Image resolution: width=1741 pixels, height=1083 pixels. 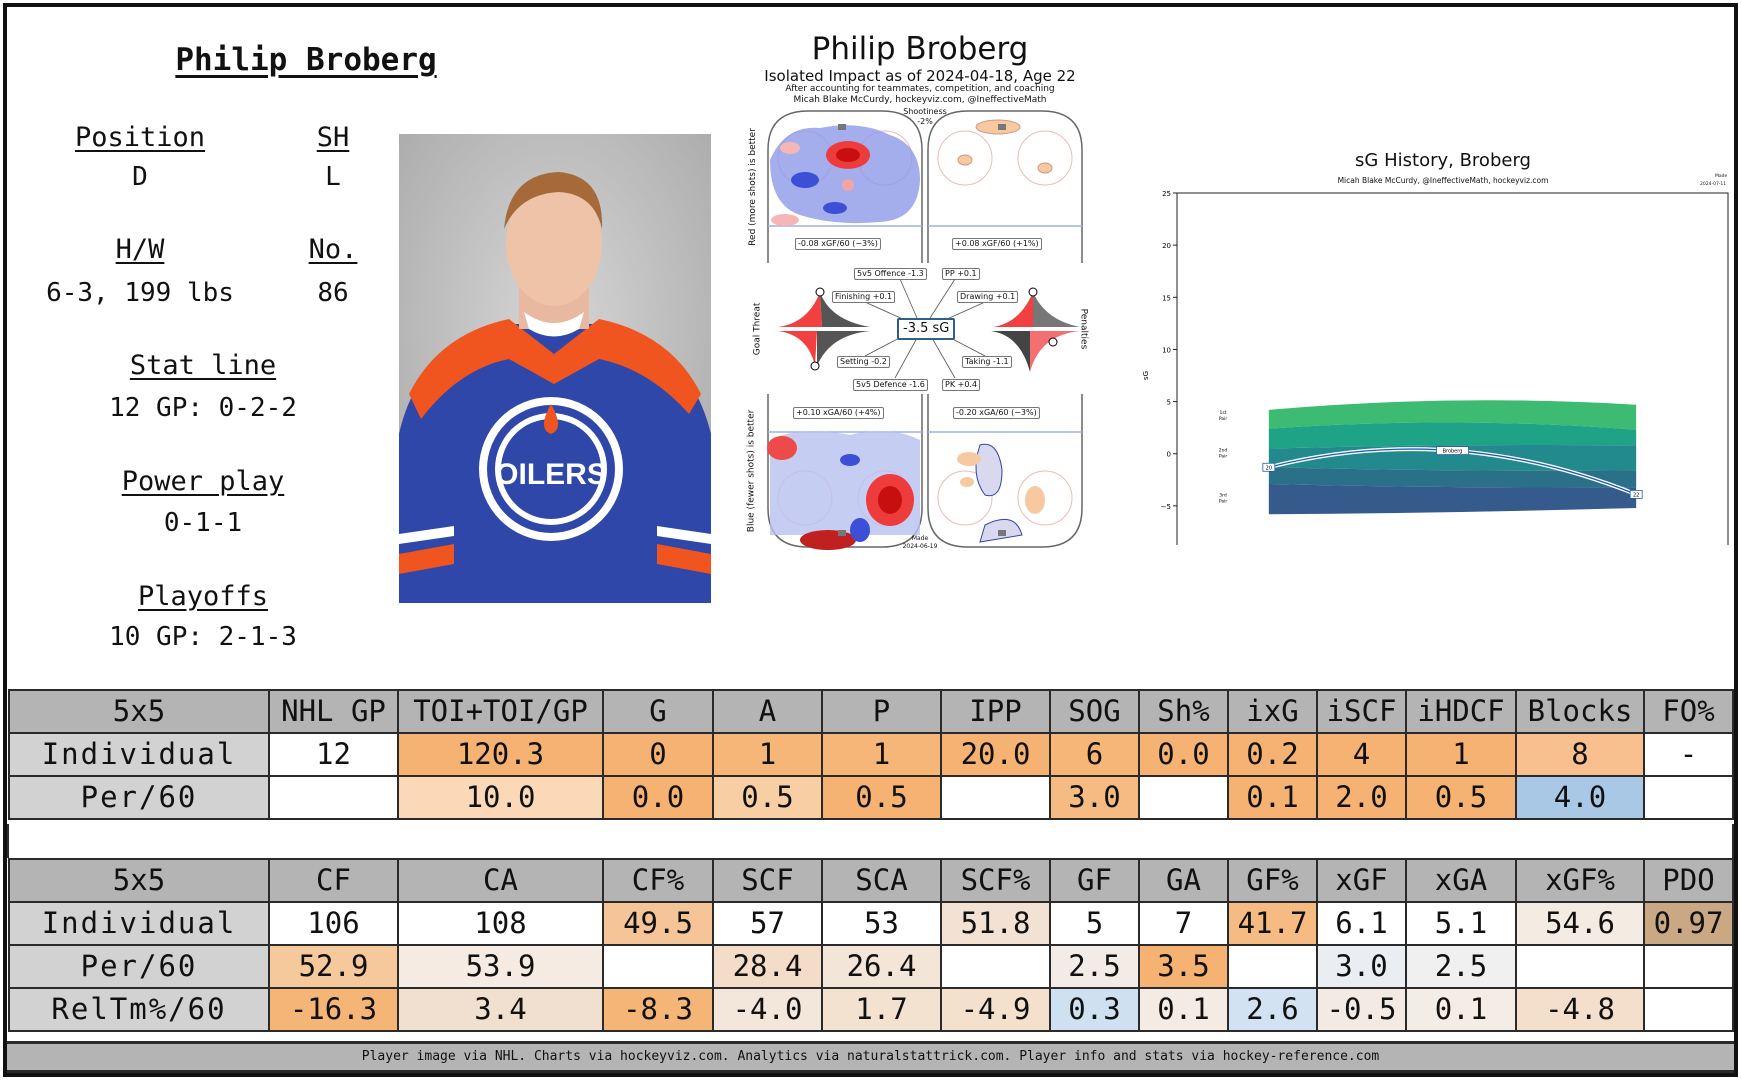 What do you see at coordinates (864, 297) in the screenshot?
I see `finishing-component: Finishing +0.1` at bounding box center [864, 297].